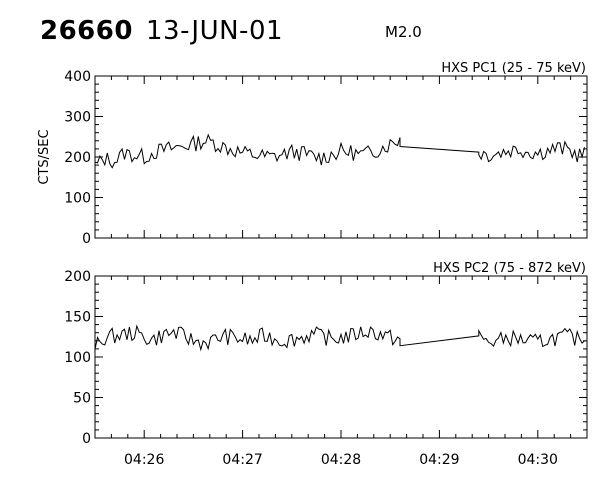 This screenshot has height=480, width=600. What do you see at coordinates (44, 156) in the screenshot?
I see `panel1-ylabel: CTS/SEC` at bounding box center [44, 156].